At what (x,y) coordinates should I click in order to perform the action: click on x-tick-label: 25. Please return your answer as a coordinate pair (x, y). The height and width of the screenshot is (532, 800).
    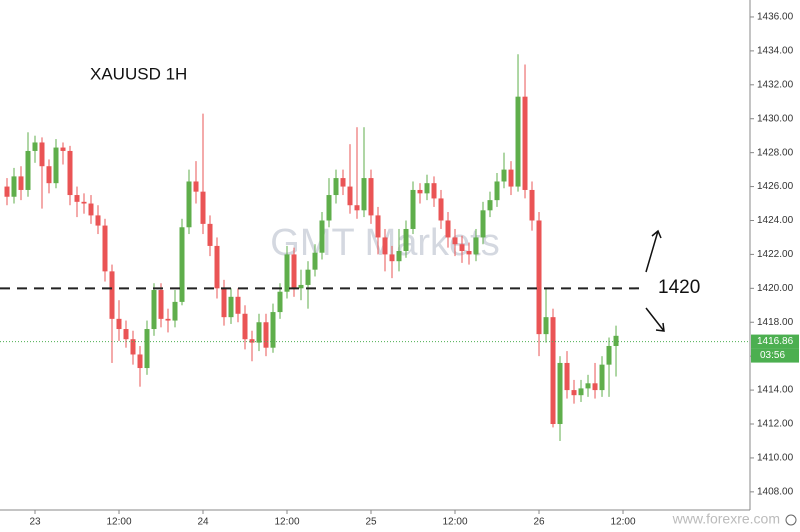
    Looking at the image, I should click on (371, 522).